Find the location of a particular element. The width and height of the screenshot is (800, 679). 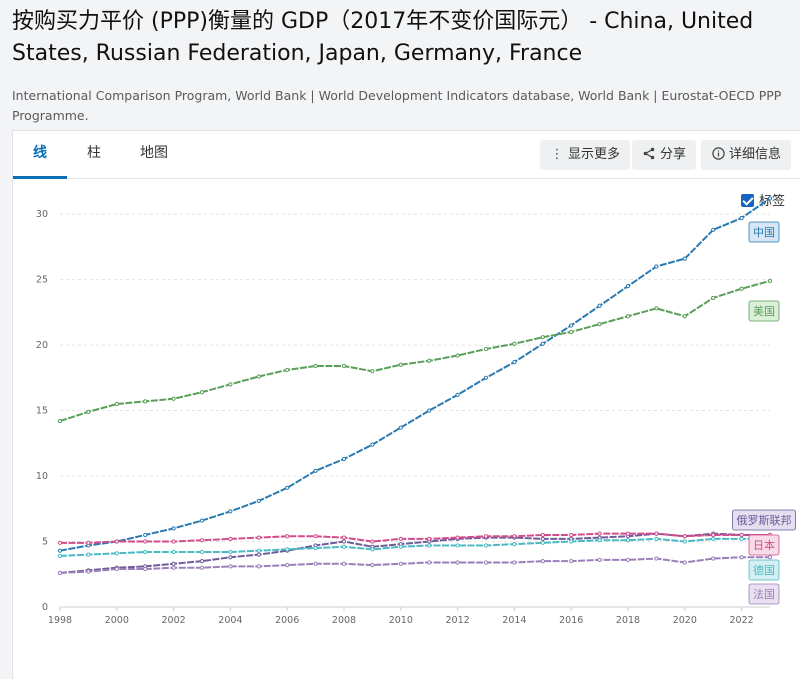

series-end-label: 法国 is located at coordinates (764, 594).